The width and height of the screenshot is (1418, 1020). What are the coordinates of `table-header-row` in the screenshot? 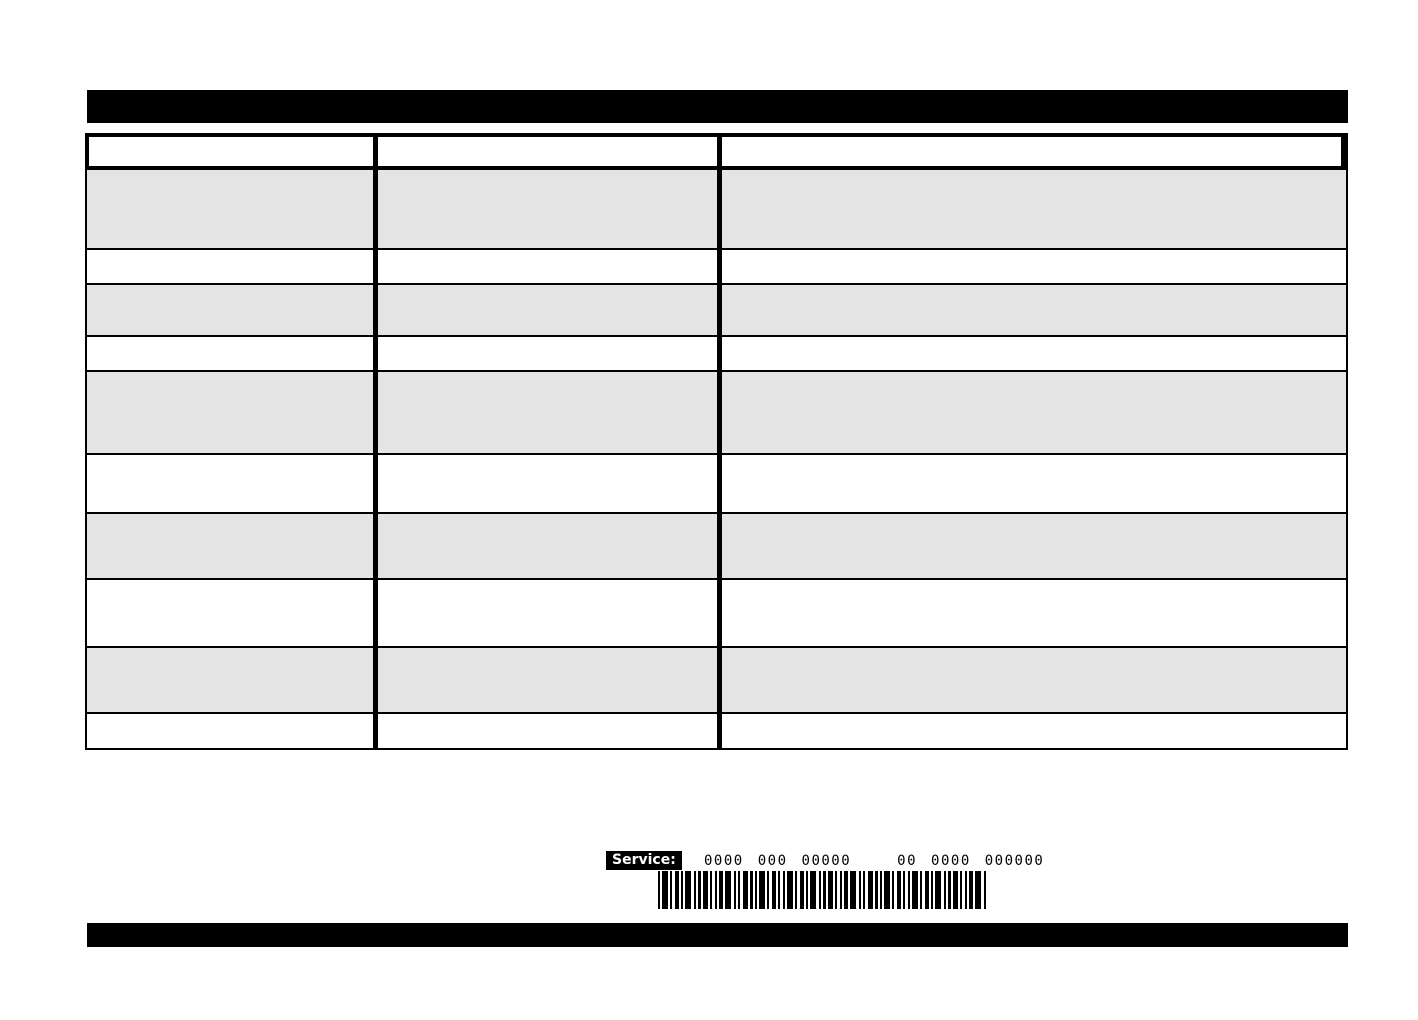 It's located at (716, 151).